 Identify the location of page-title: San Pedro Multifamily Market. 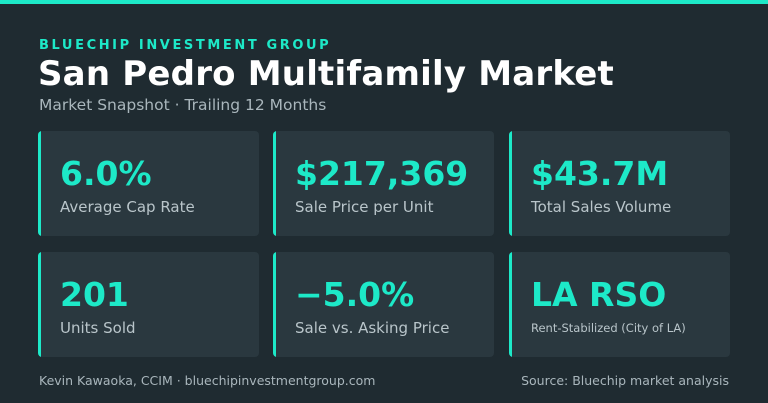
(326, 74).